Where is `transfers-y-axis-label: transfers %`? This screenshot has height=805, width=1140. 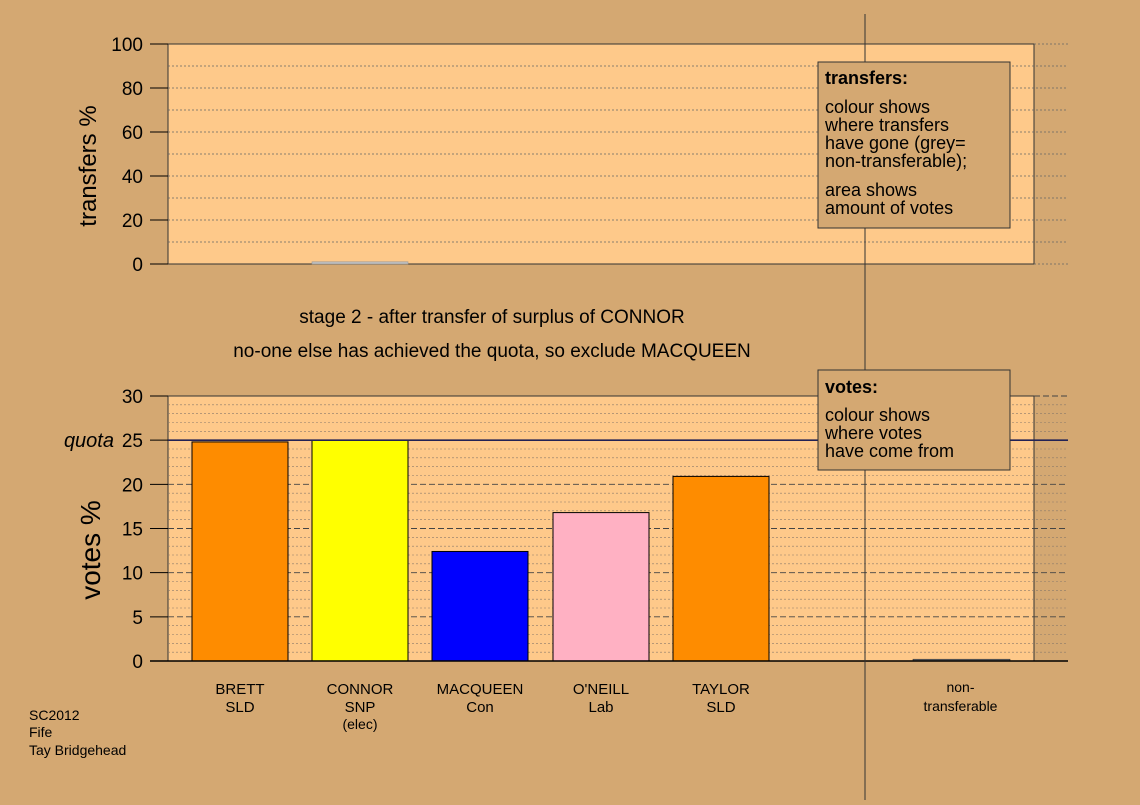 transfers-y-axis-label: transfers % is located at coordinates (88, 165).